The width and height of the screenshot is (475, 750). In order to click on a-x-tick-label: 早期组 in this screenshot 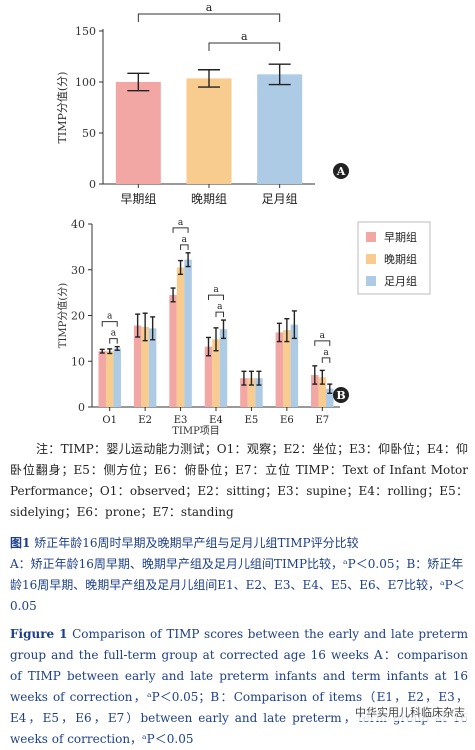, I will do `click(138, 199)`.